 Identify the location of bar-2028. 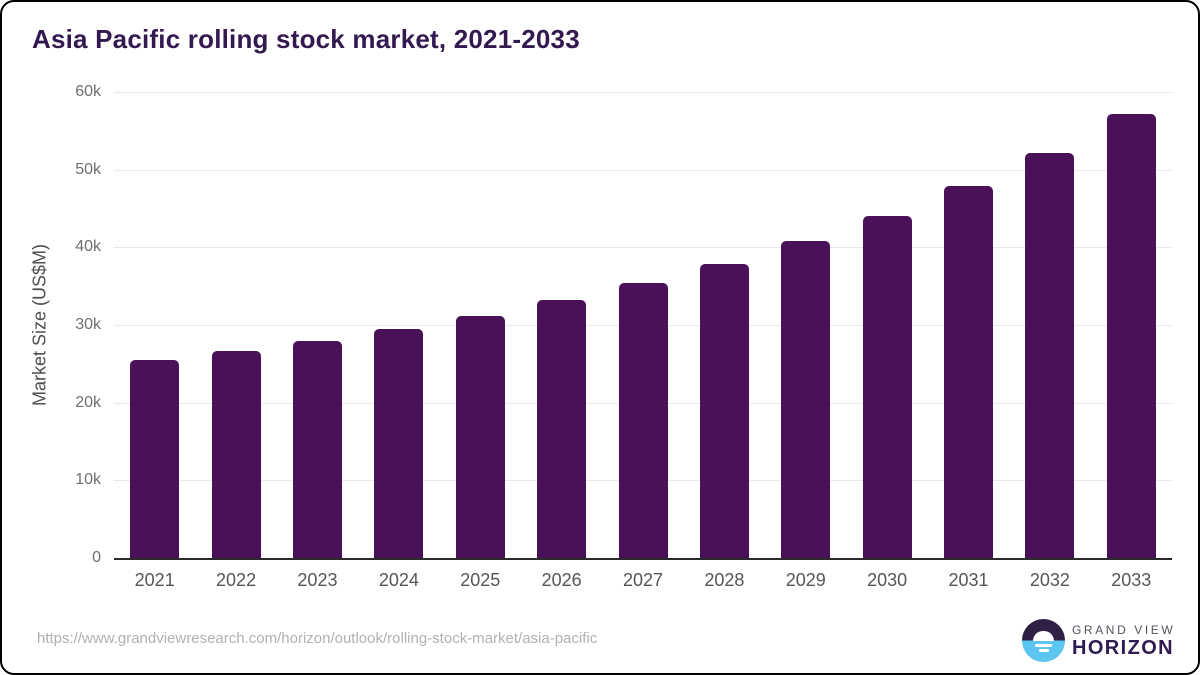
(724, 411).